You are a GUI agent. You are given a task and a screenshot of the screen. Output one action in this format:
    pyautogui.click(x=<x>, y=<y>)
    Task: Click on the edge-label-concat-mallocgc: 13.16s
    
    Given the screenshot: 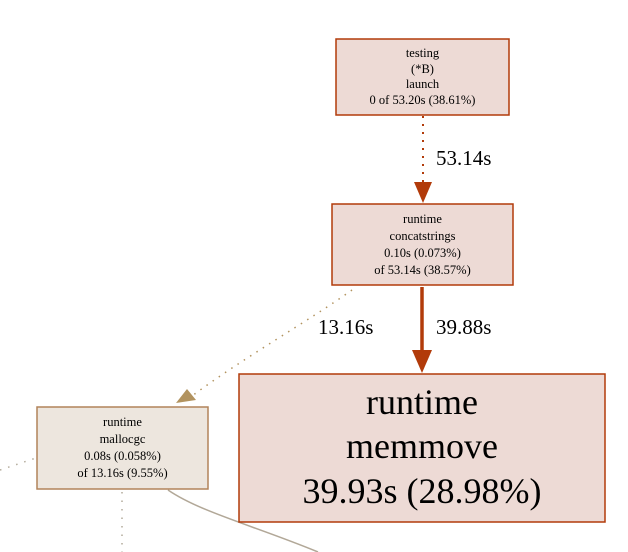 What is the action you would take?
    pyautogui.click(x=345, y=327)
    